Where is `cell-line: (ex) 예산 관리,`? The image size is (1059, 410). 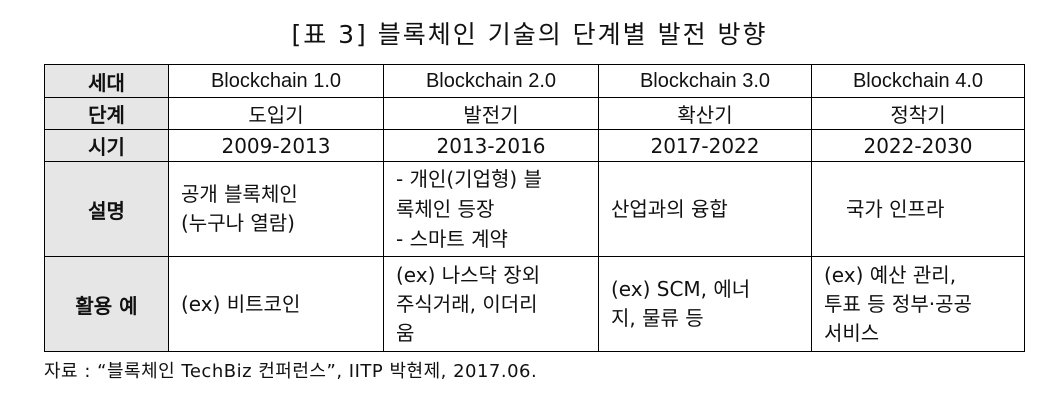
cell-line: (ex) 예산 관리, is located at coordinates (890, 274).